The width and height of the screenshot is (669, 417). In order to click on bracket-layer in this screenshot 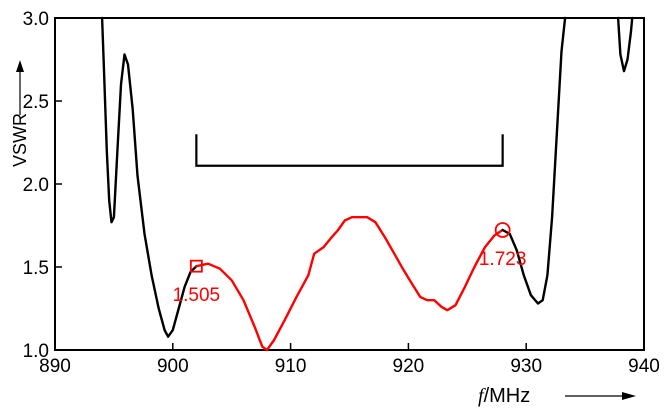, I will do `click(349, 150)`.